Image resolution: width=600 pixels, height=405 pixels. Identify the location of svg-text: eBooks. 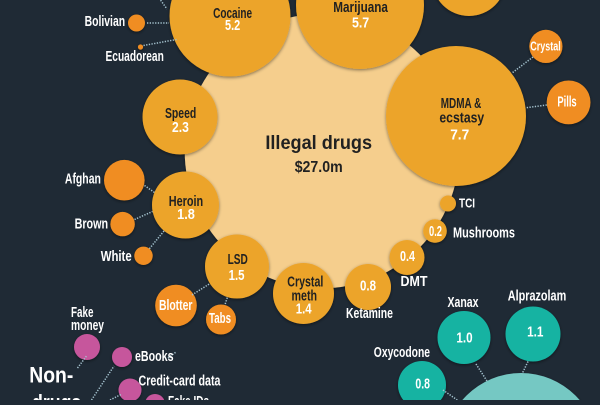
(154, 357).